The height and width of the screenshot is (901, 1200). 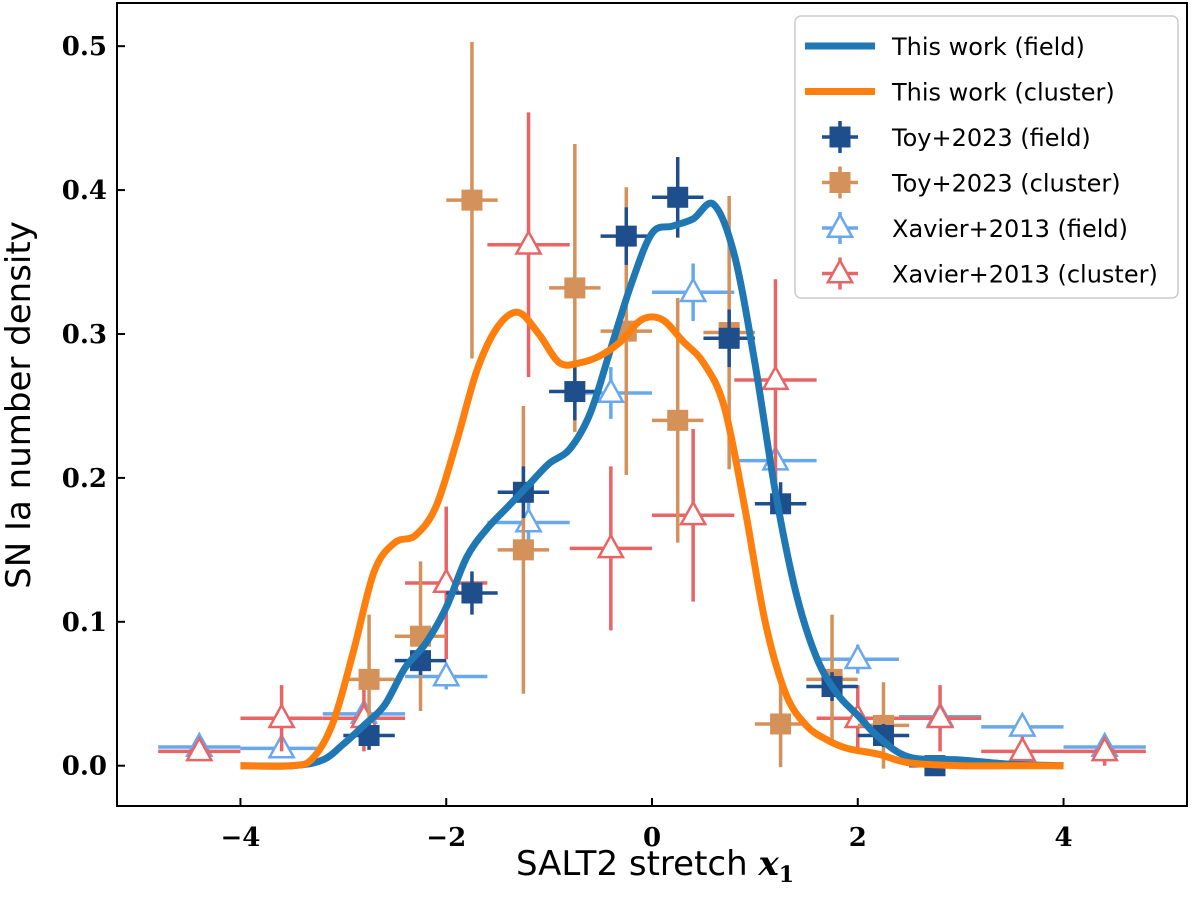 I want to click on legend-entry: Toy+2023 (cluster), so click(x=971, y=182).